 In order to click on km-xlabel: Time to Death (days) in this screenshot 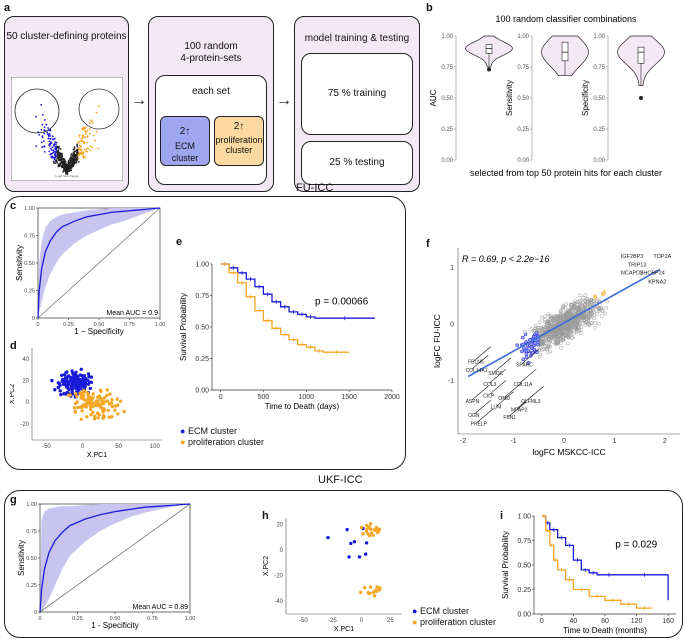, I will do `click(302, 406)`.